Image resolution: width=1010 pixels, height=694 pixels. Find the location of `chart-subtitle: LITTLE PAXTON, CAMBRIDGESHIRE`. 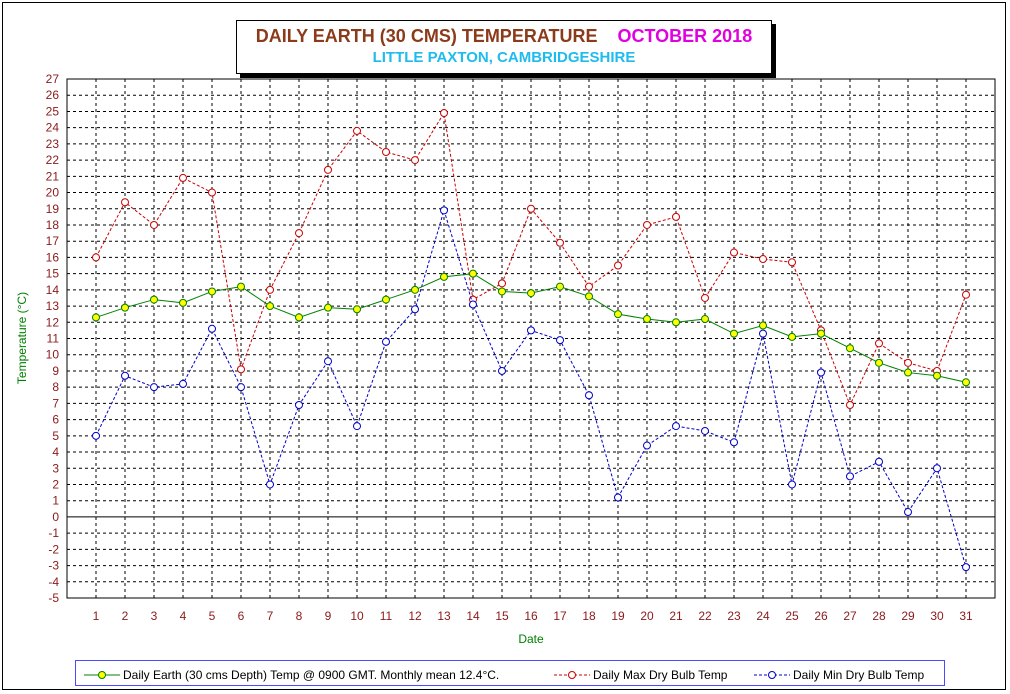

chart-subtitle: LITTLE PAXTON, CAMBRIDGESHIRE is located at coordinates (504, 57).